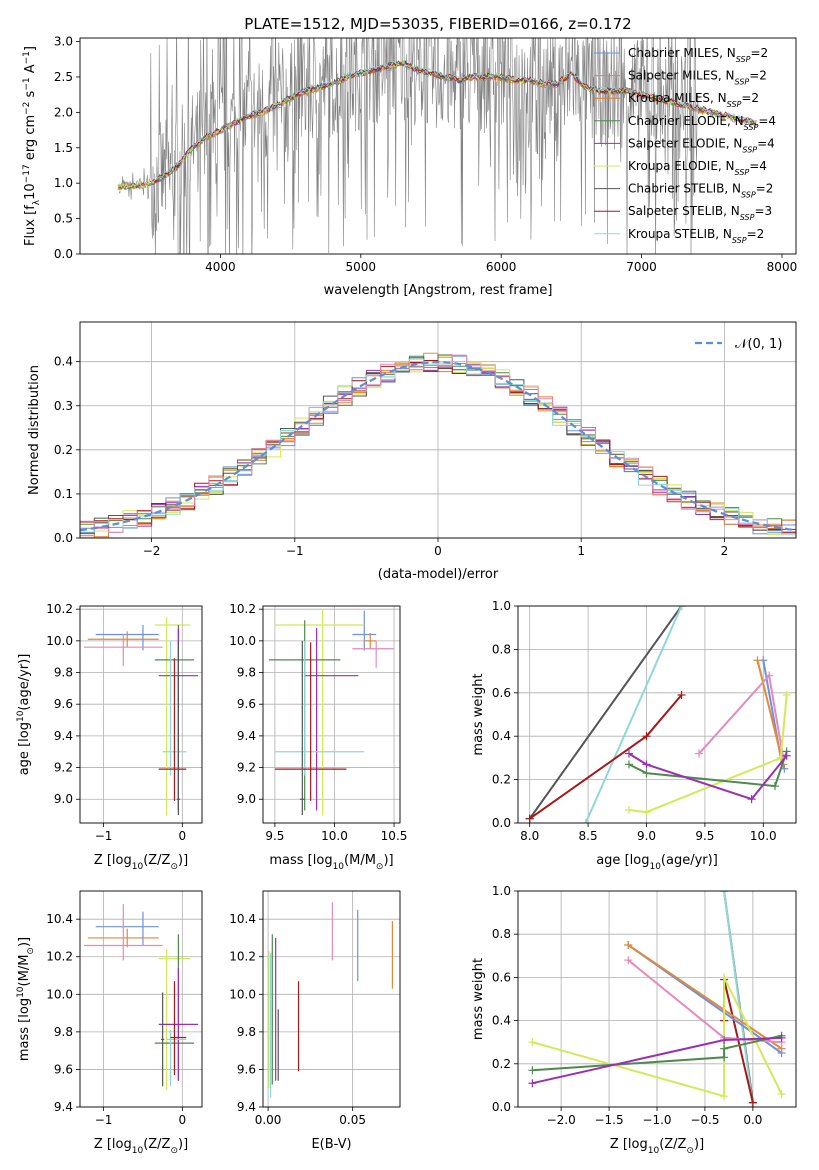  I want to click on weight-line-kroupa_stelib, so click(633, 714).